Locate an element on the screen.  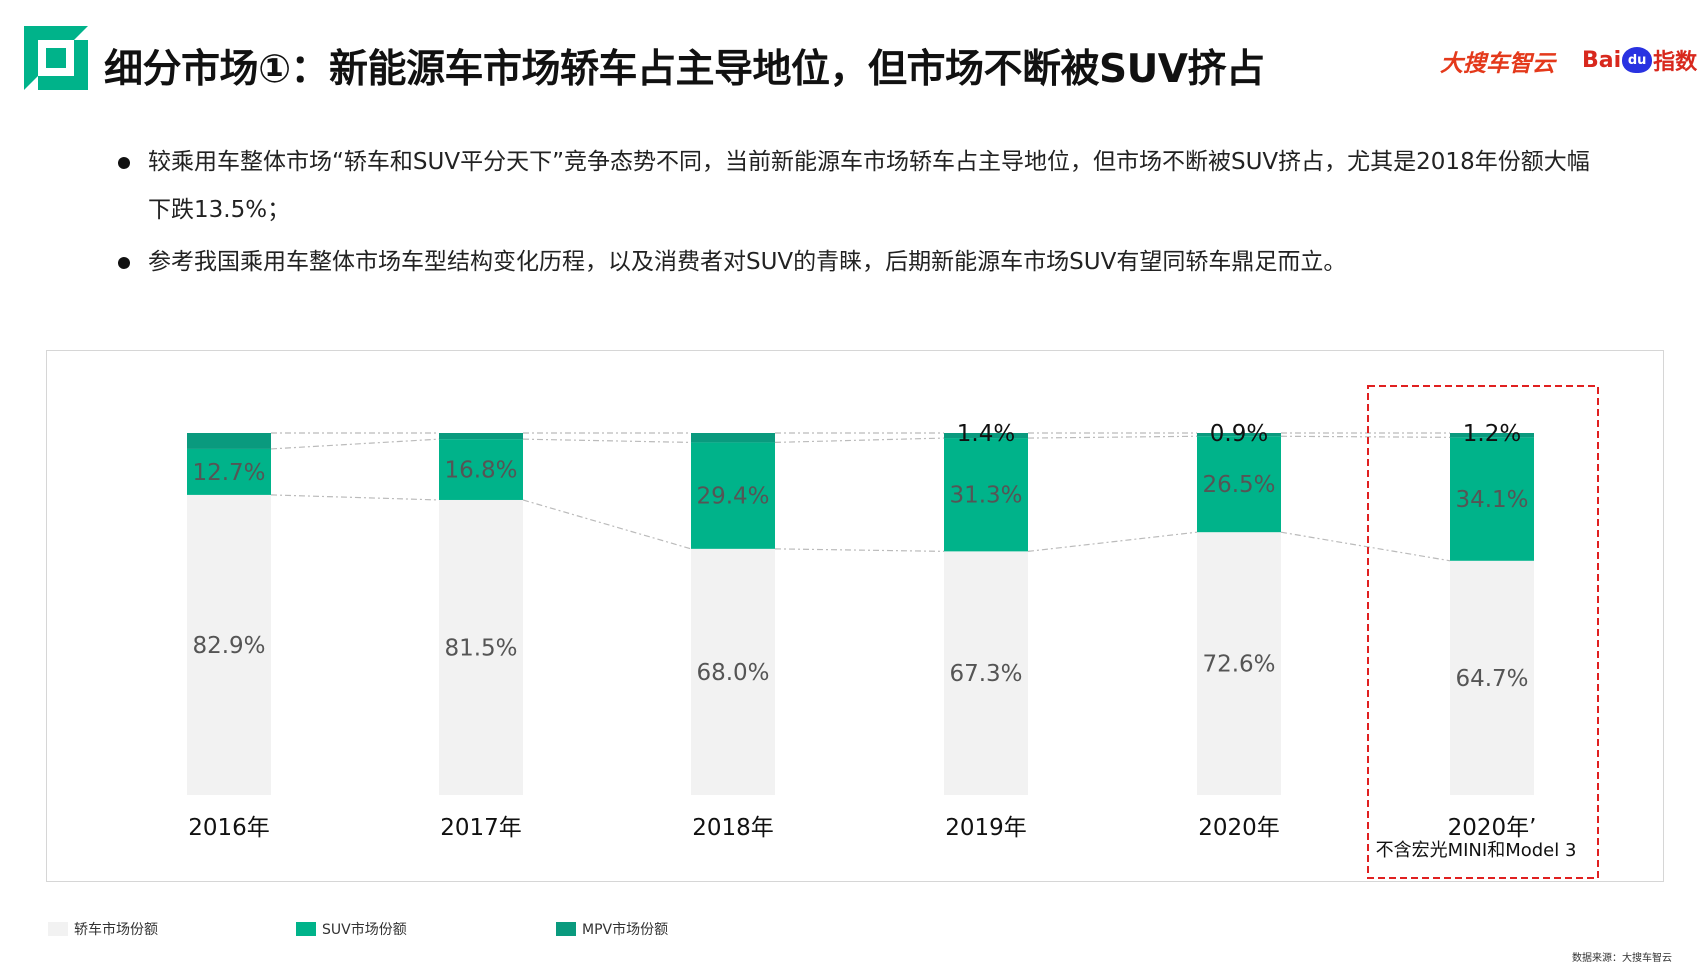
highlight-box is located at coordinates (1483, 632).